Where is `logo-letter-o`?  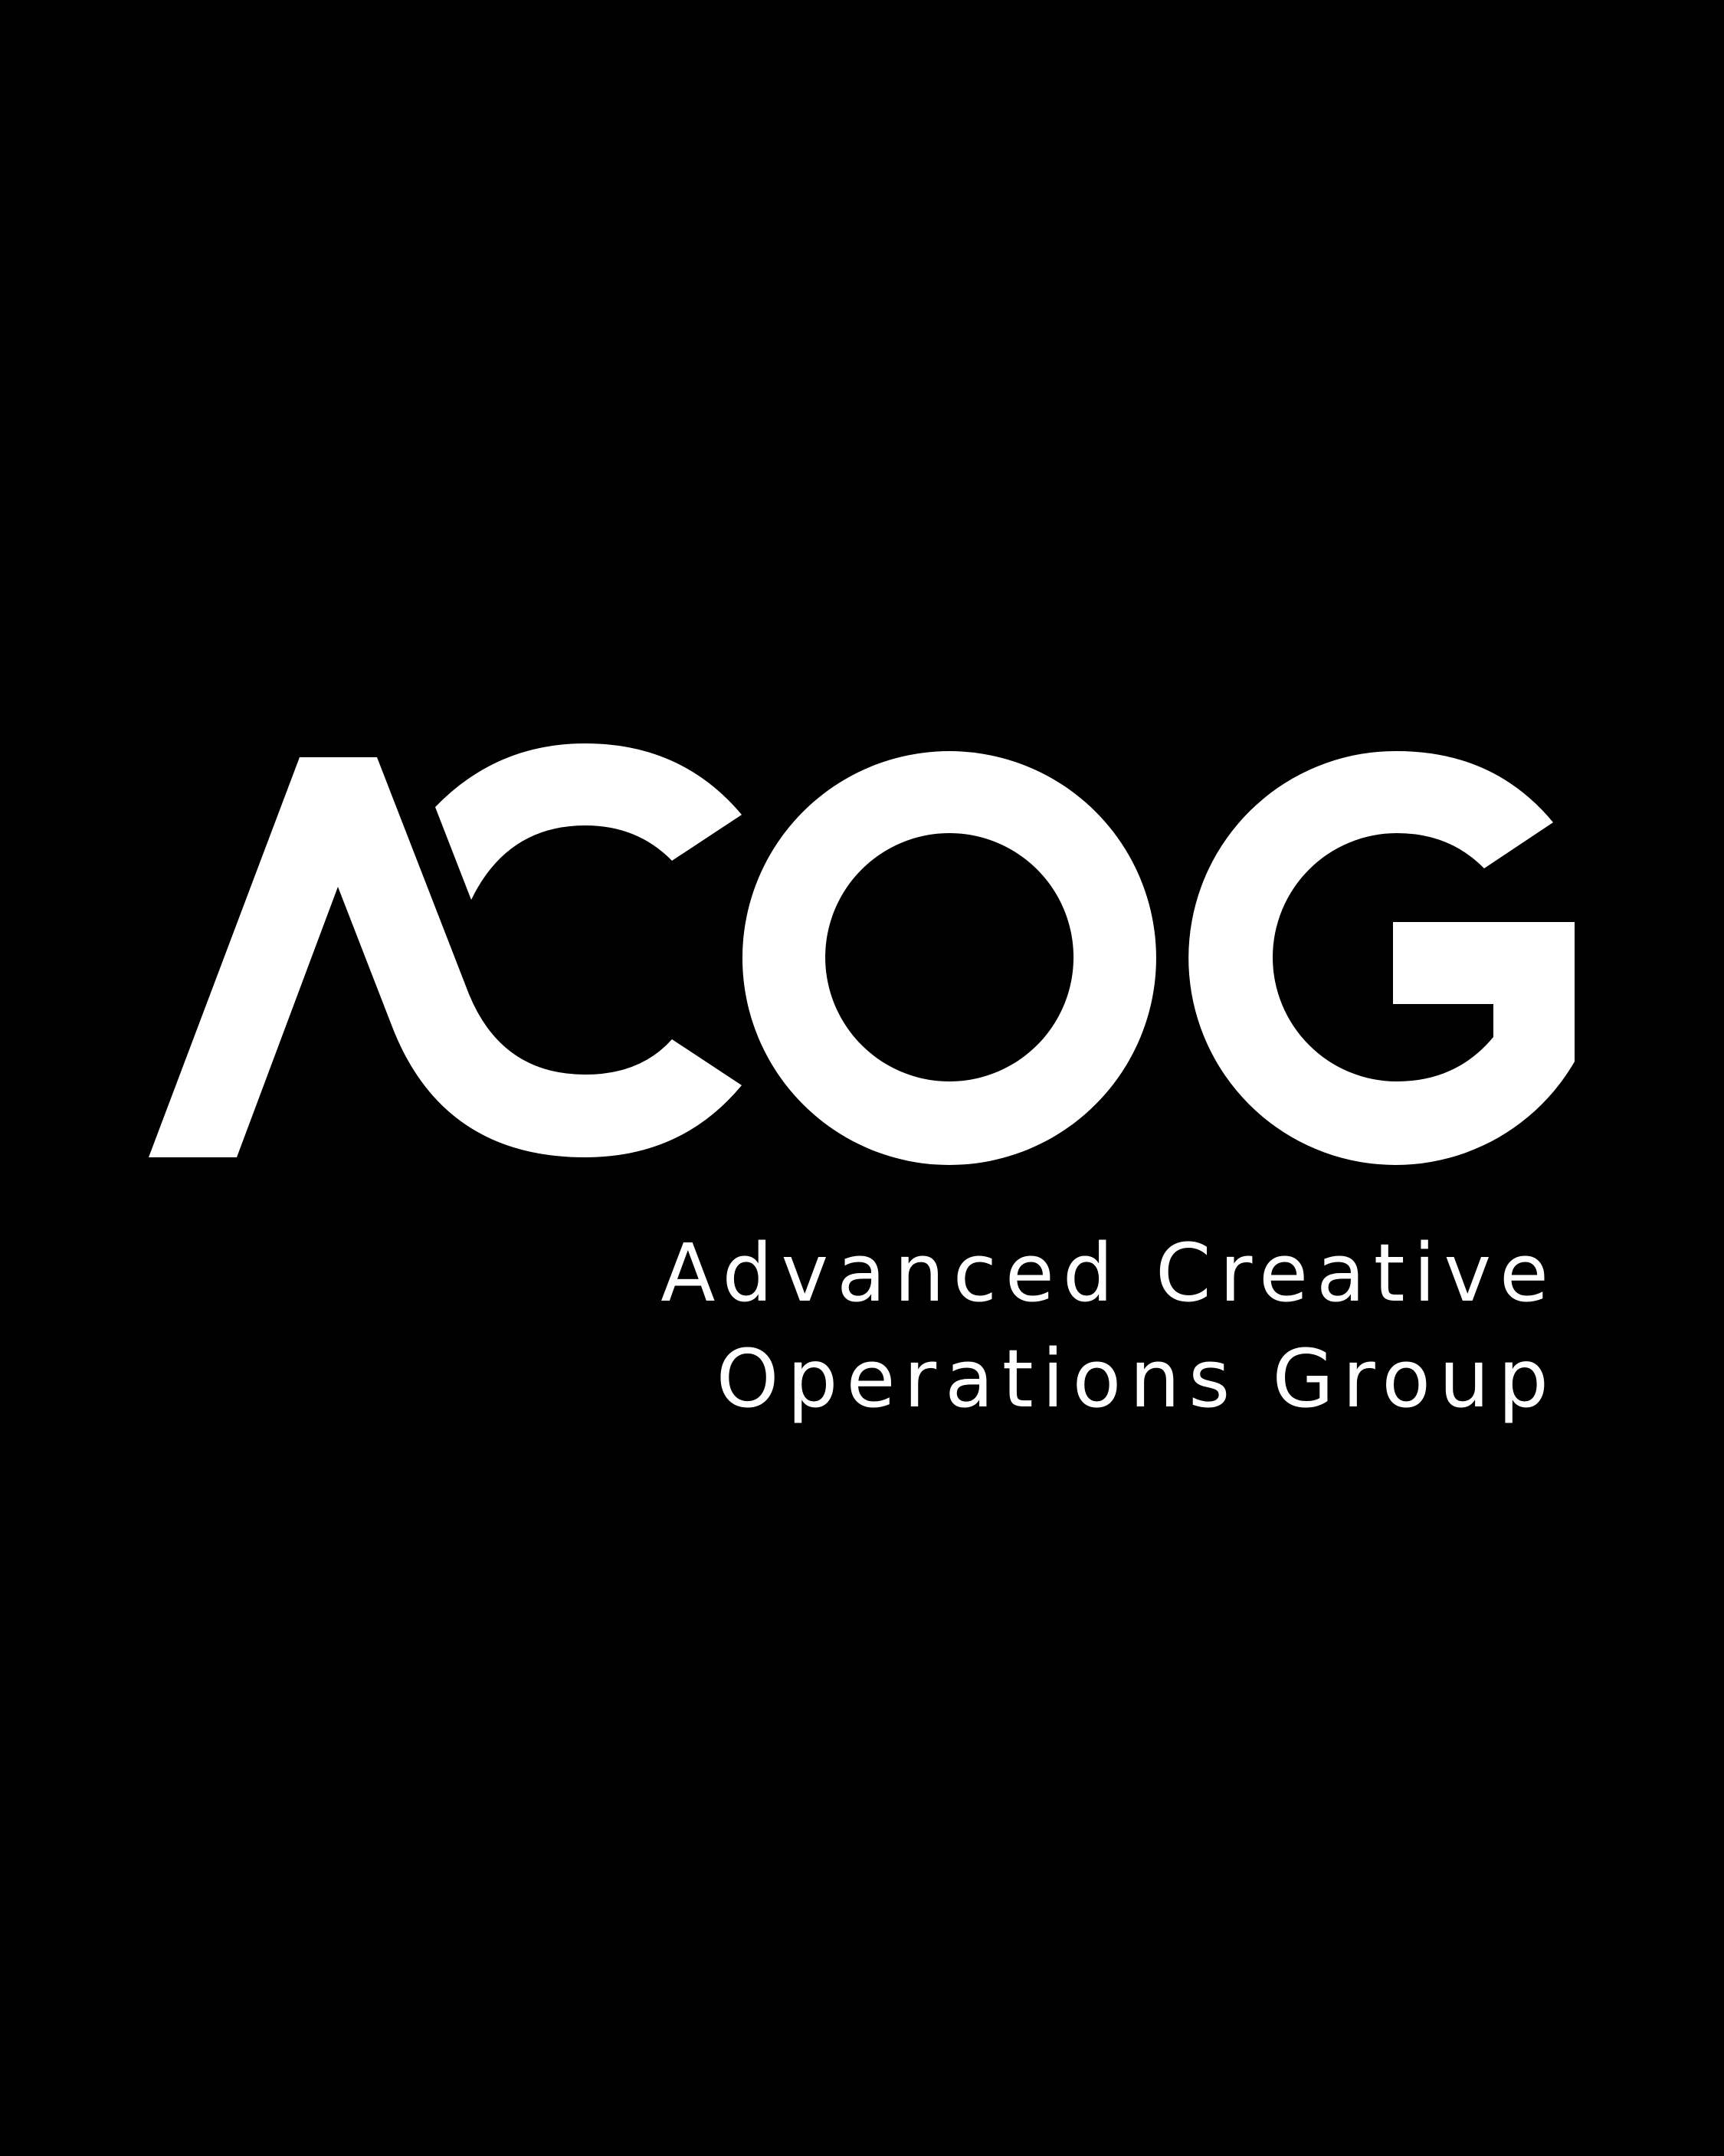 logo-letter-o is located at coordinates (949, 958).